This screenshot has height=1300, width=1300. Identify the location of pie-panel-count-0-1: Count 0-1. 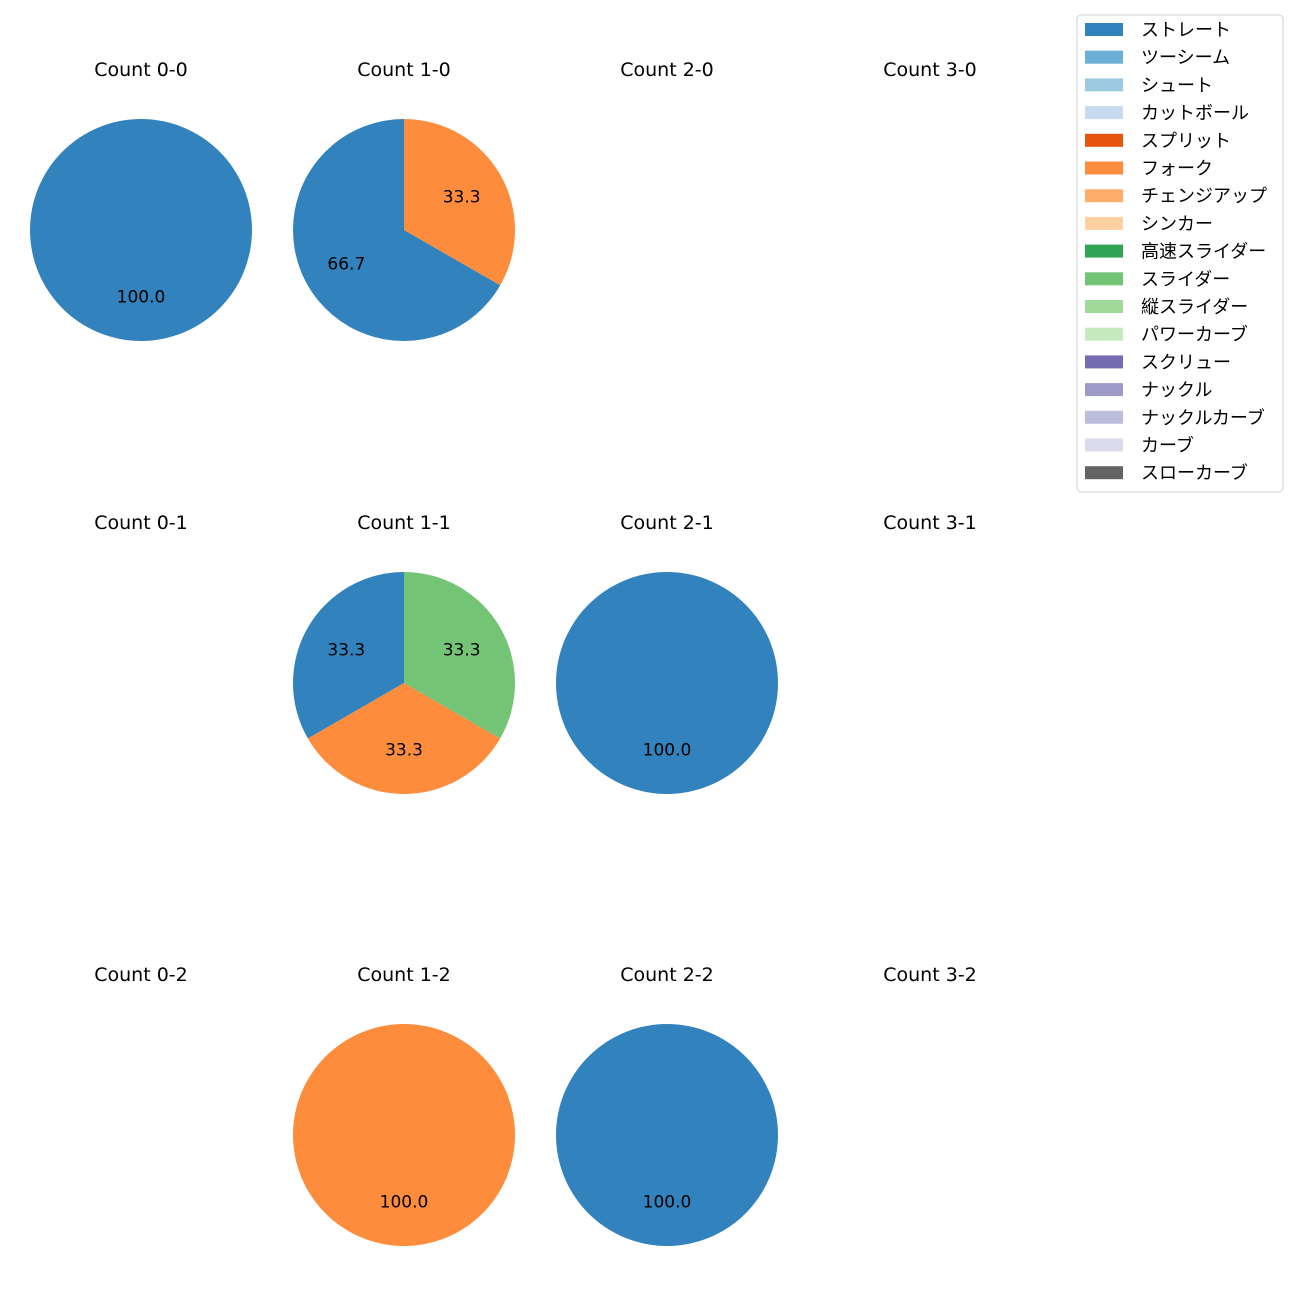
(141, 523).